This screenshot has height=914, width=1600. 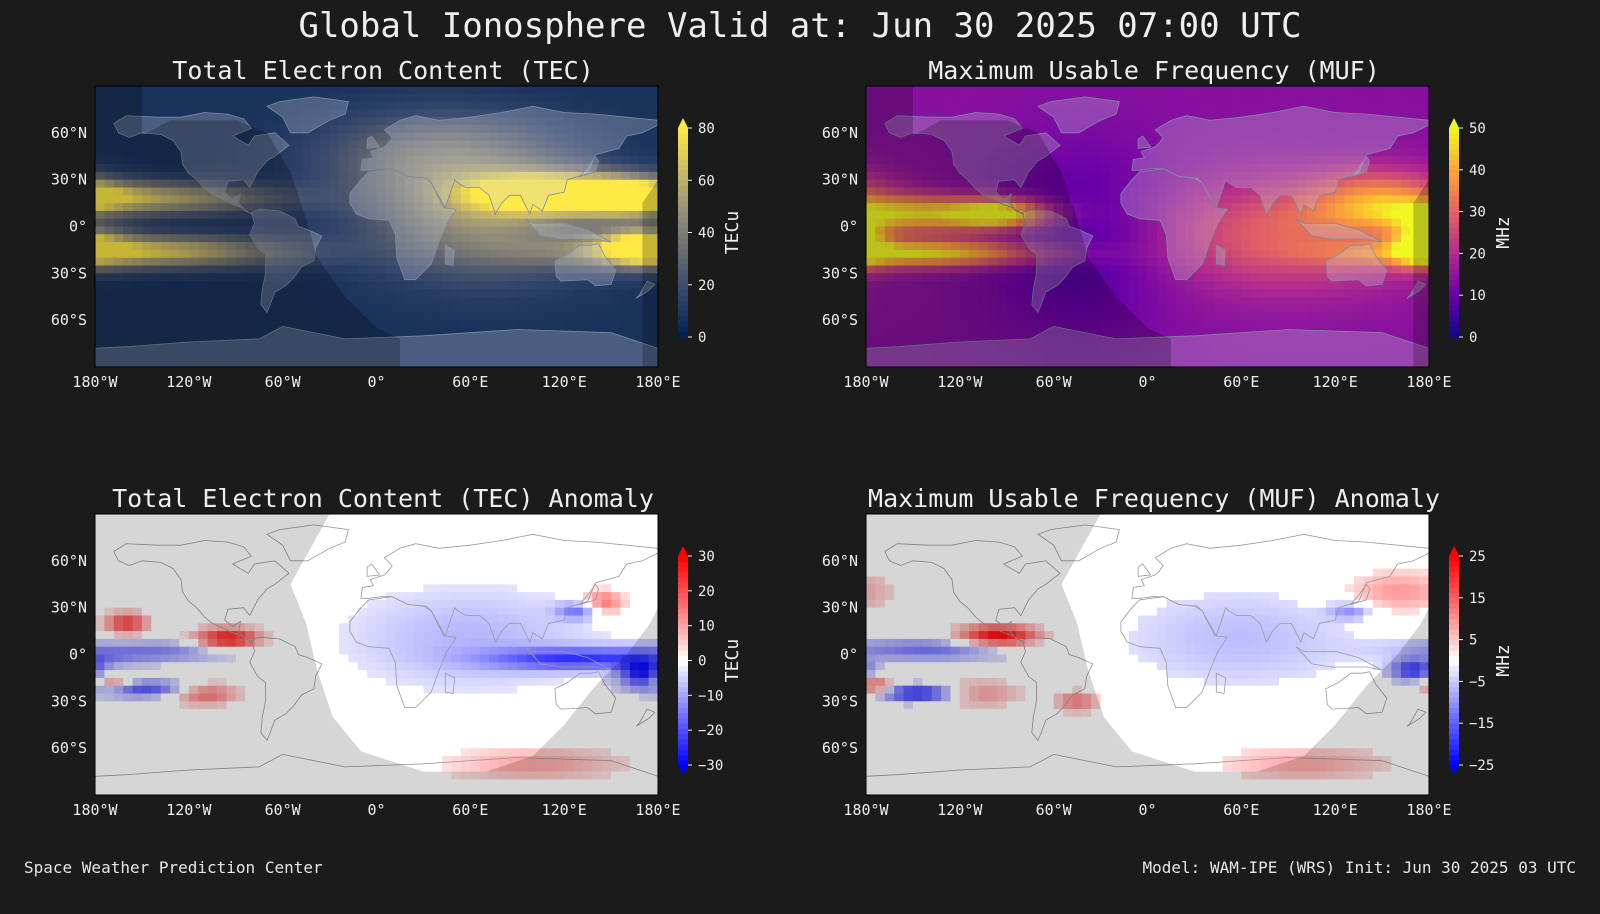 What do you see at coordinates (1473, 641) in the screenshot?
I see `colorbar-tick-label: 5` at bounding box center [1473, 641].